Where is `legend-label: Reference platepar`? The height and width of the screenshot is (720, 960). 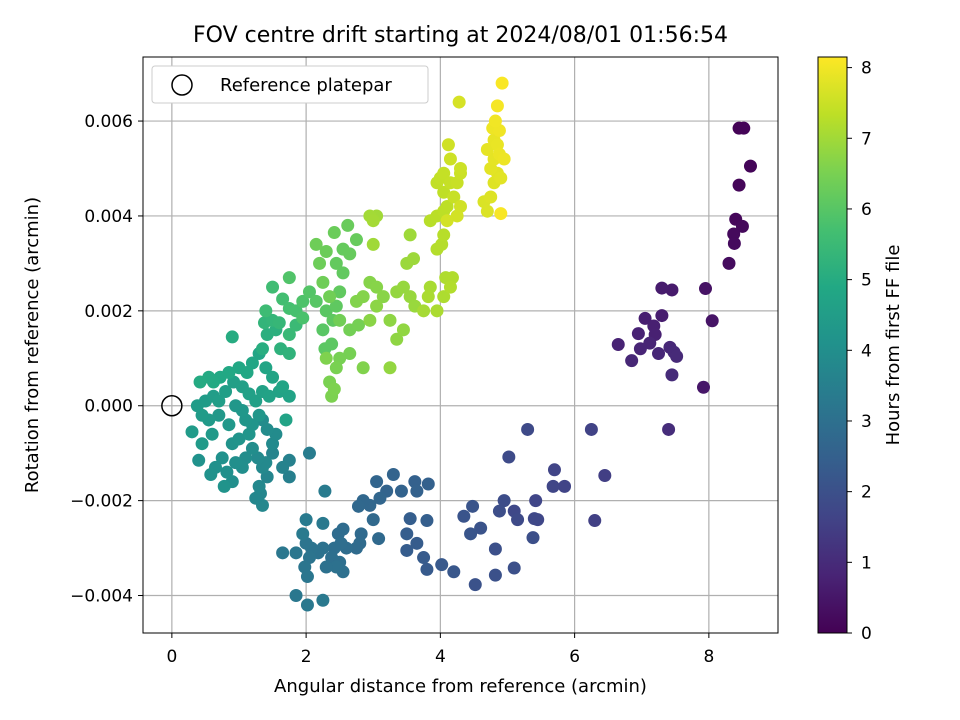 legend-label: Reference platepar is located at coordinates (306, 85).